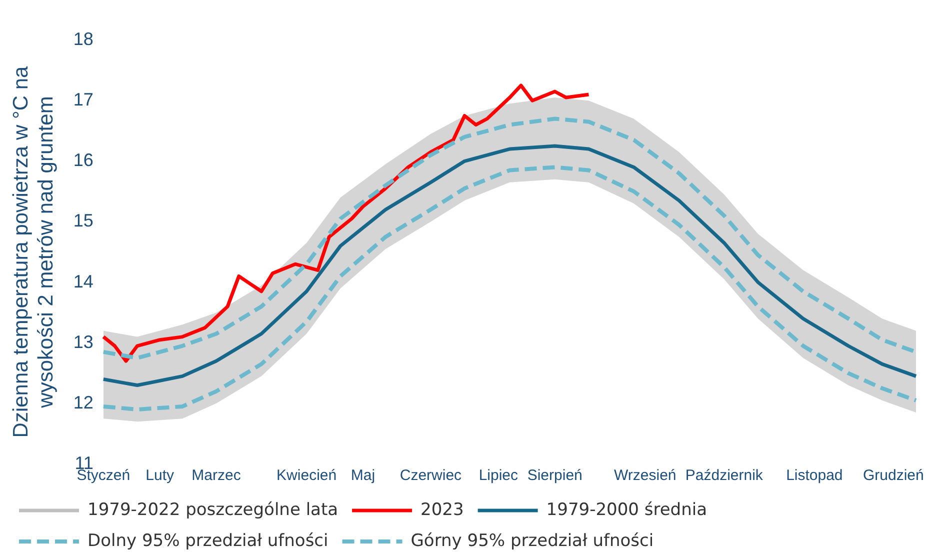  Describe the element at coordinates (83, 100) in the screenshot. I see `y-tick-label: 17` at that location.